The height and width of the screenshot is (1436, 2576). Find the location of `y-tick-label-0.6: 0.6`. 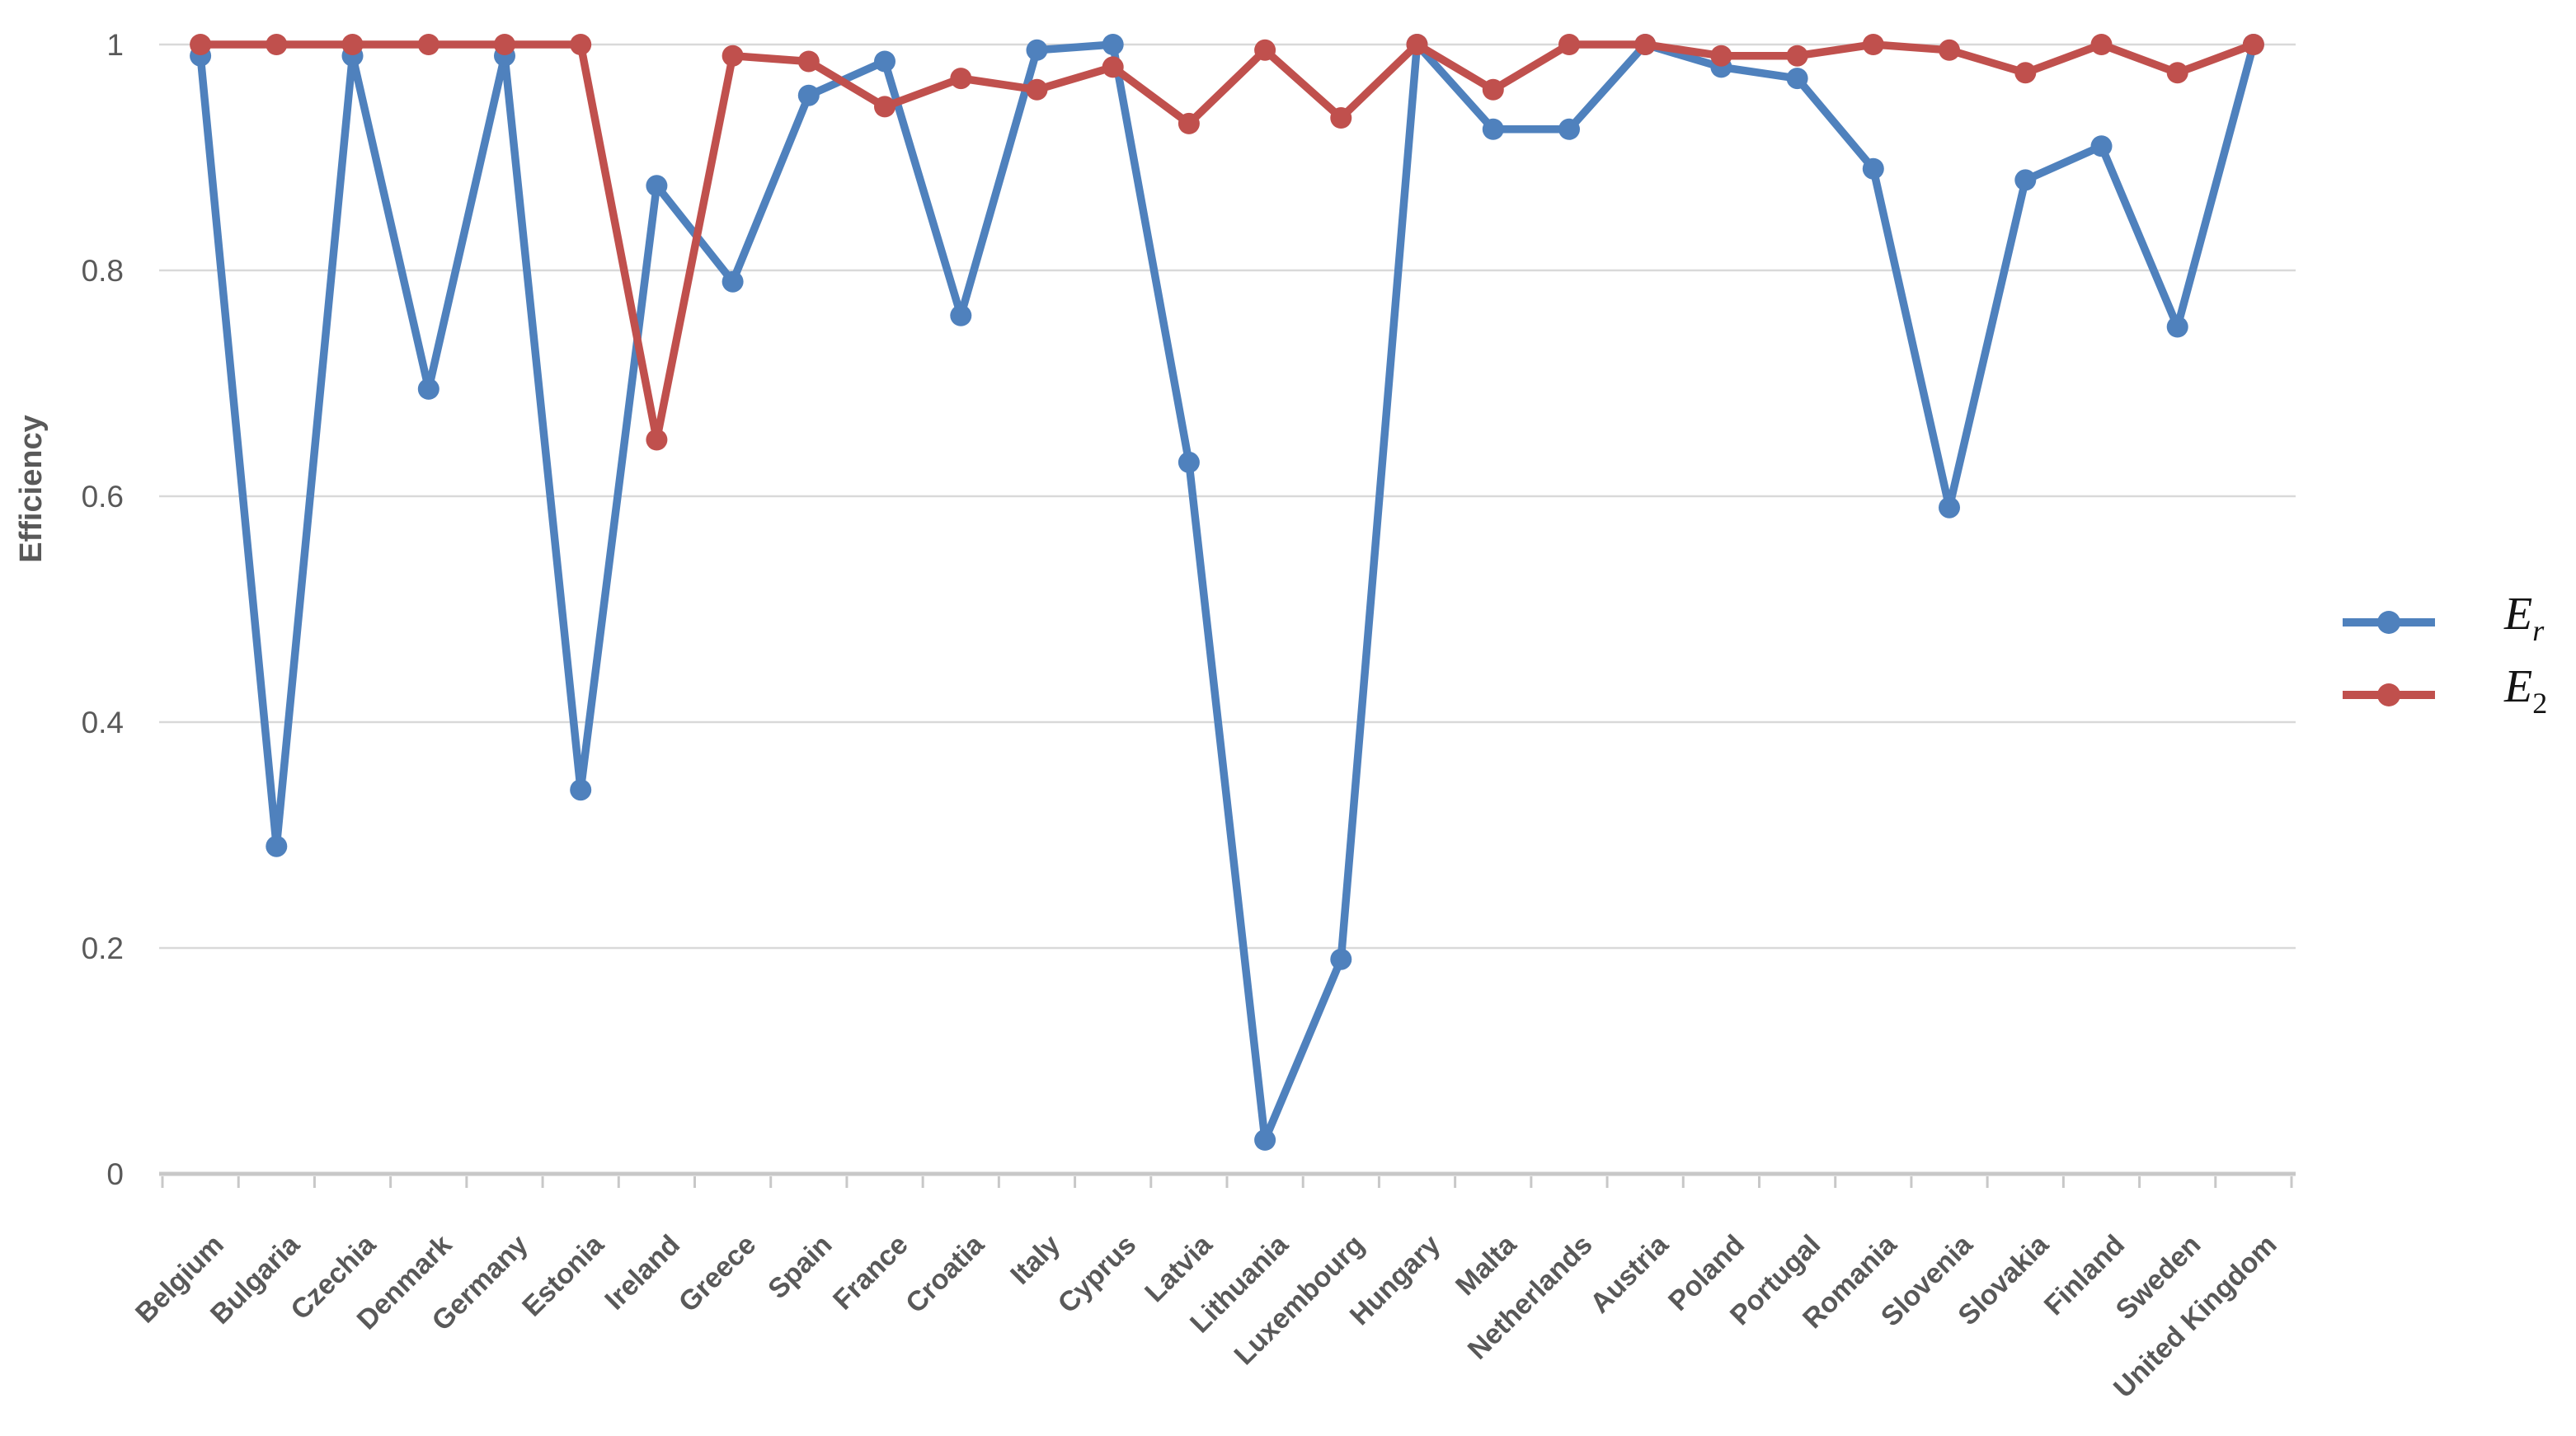

y-tick-label-0.6: 0.6 is located at coordinates (103, 497).